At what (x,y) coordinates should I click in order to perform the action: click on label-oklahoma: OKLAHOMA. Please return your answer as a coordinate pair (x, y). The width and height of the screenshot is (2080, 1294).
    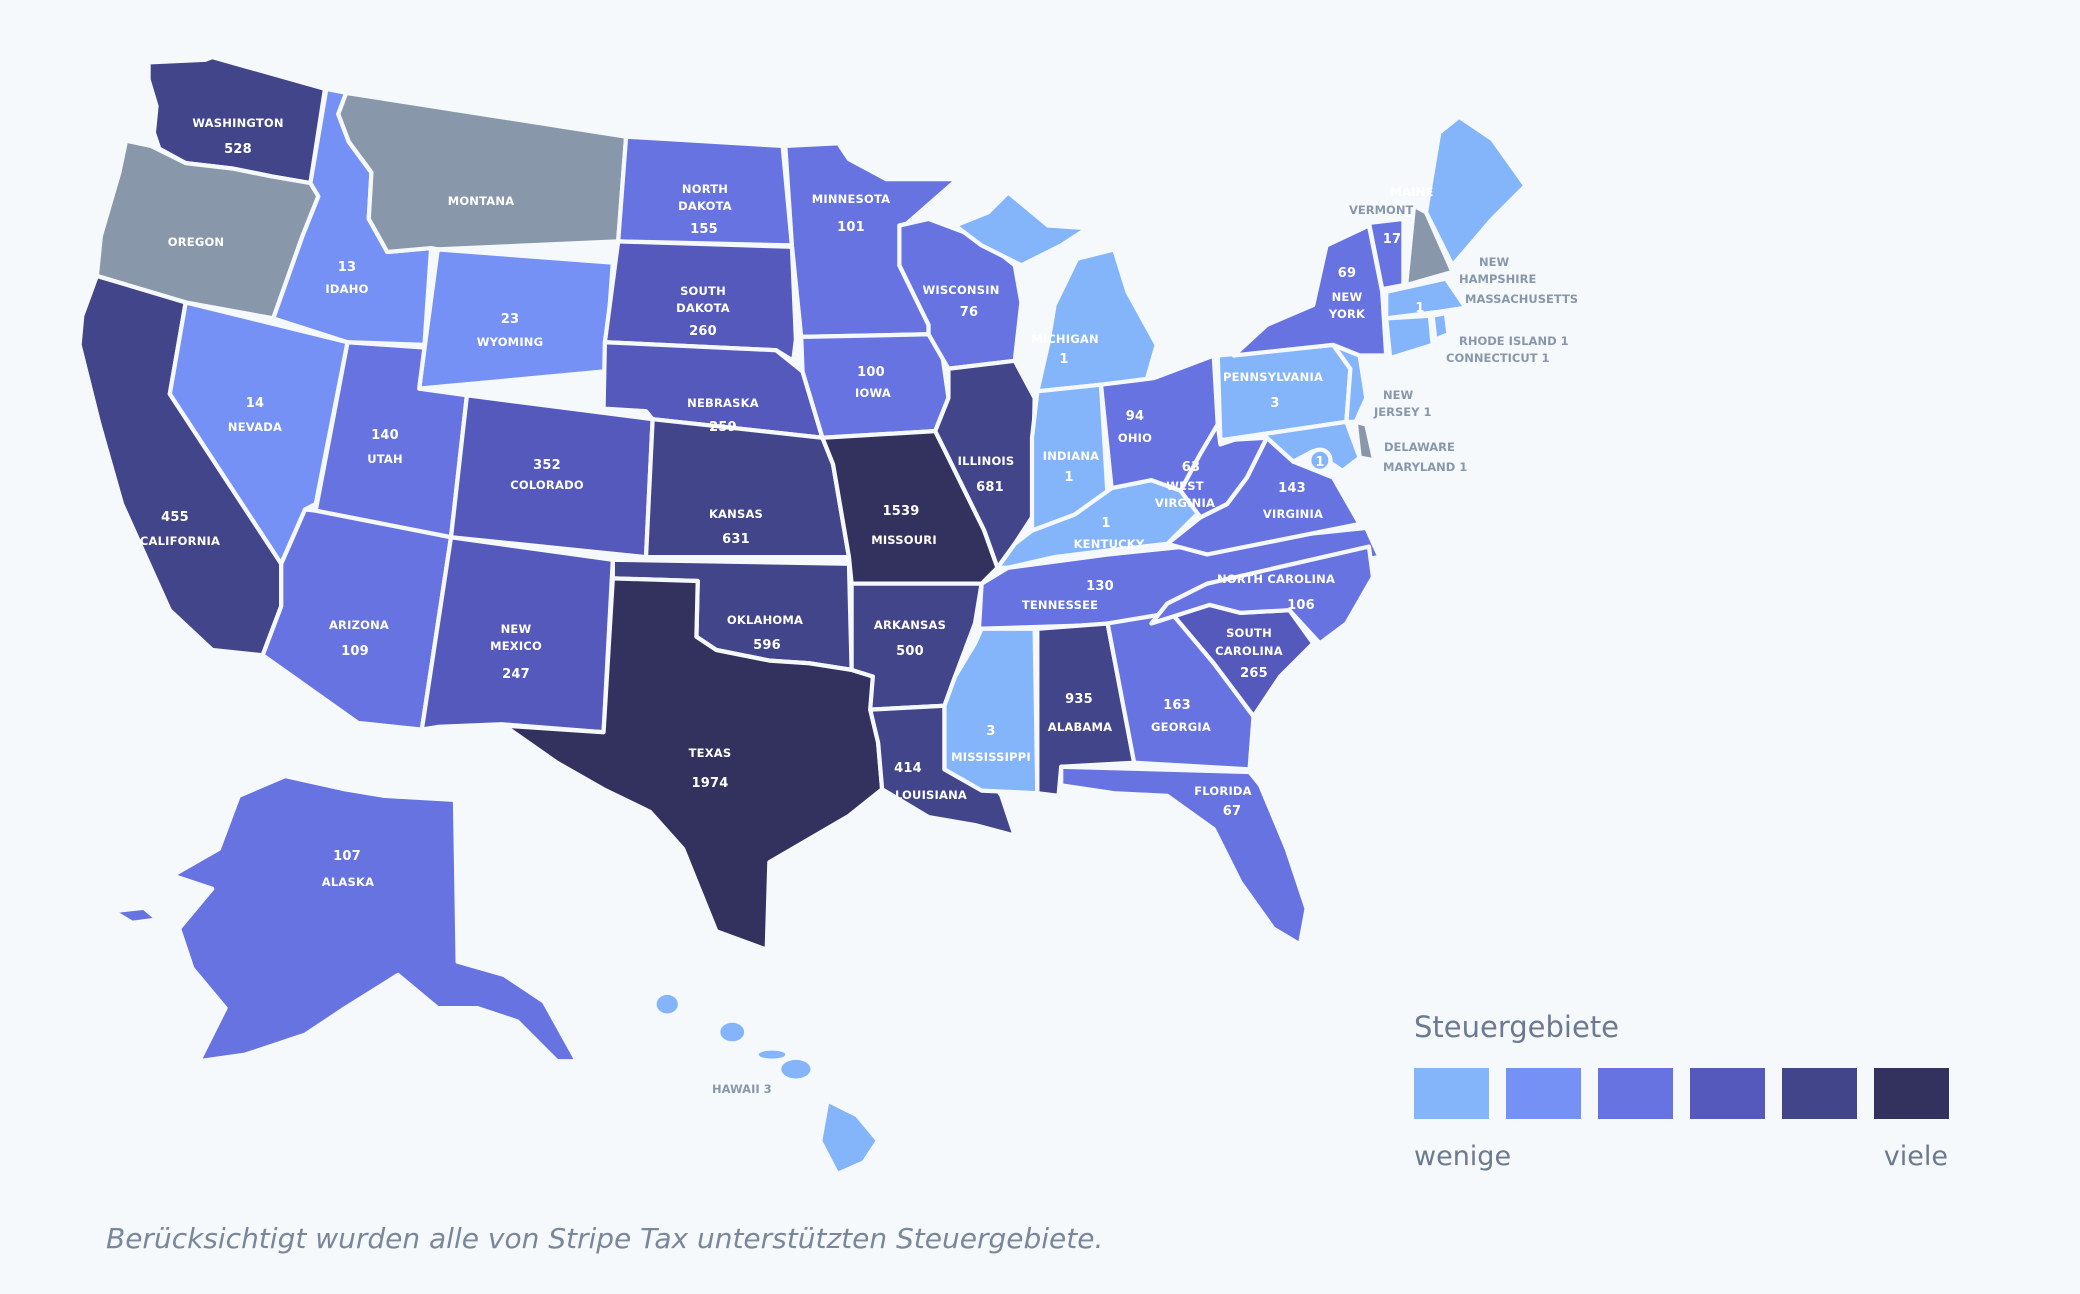
    Looking at the image, I should click on (765, 620).